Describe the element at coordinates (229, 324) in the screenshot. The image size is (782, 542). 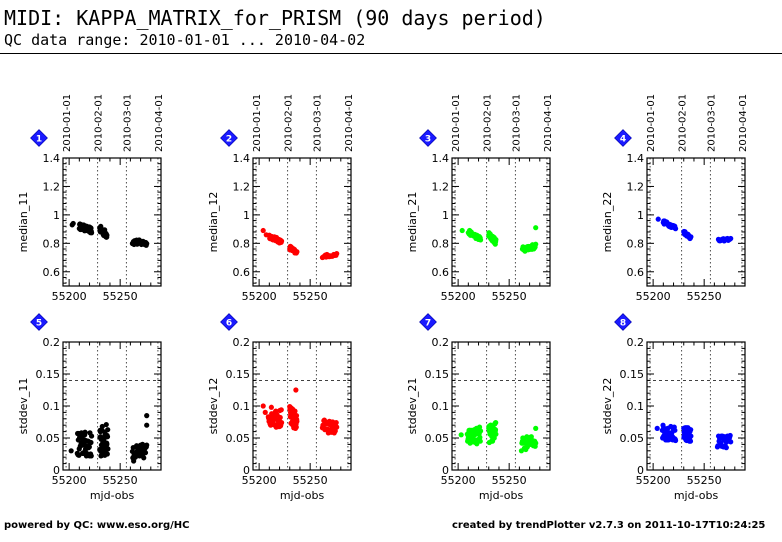
I see `panel-number-label: 6` at that location.